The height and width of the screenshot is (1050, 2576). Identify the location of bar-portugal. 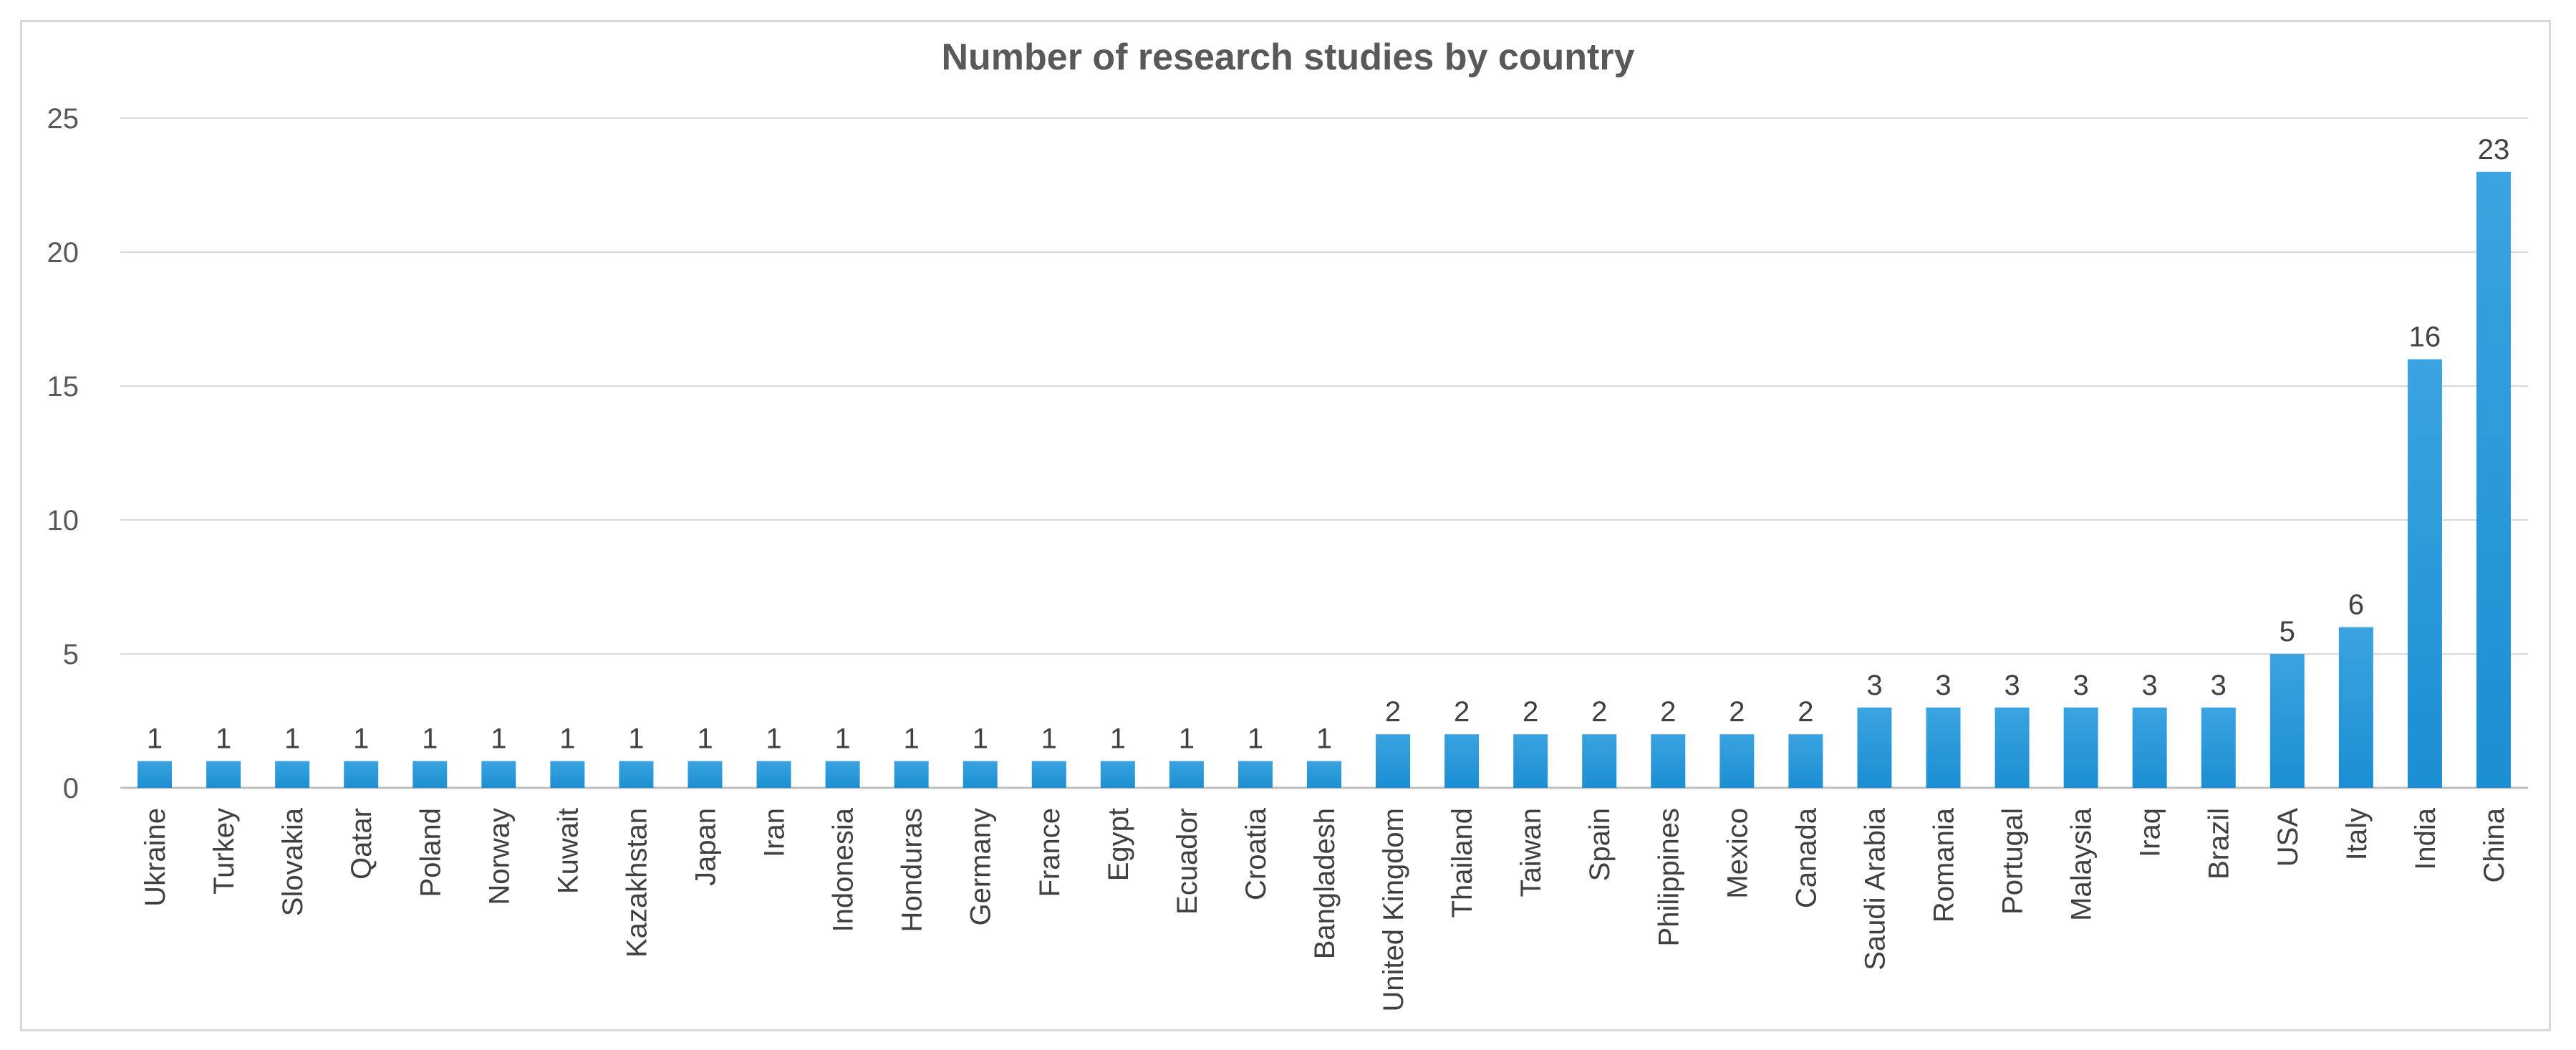
(2012, 748).